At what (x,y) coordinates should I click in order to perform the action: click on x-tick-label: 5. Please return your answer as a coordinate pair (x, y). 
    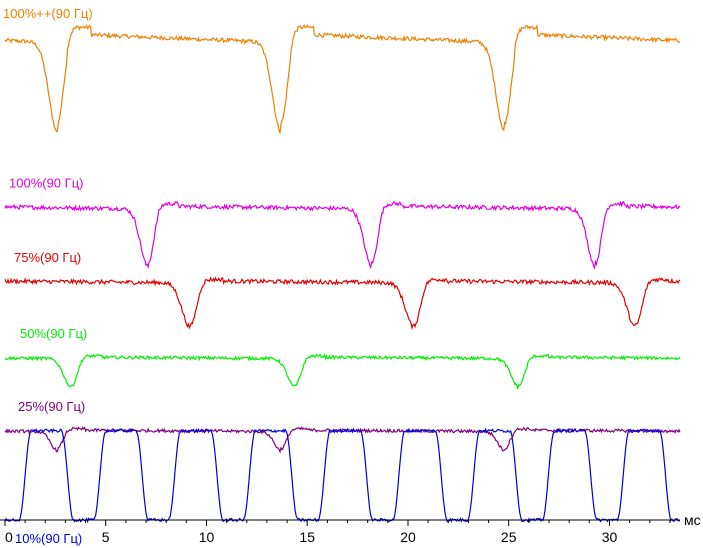
    Looking at the image, I should click on (106, 537).